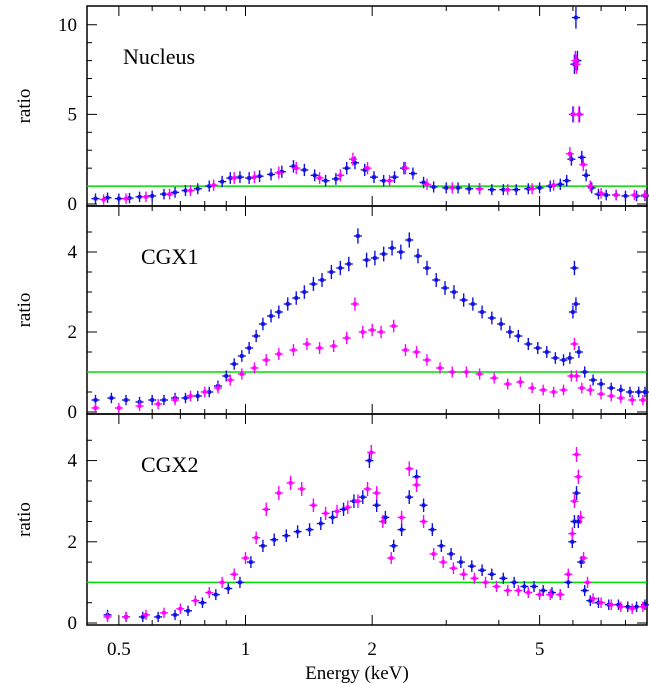 Image resolution: width=649 pixels, height=683 pixels. Describe the element at coordinates (540, 649) in the screenshot. I see `x-tick-label: 5` at that location.